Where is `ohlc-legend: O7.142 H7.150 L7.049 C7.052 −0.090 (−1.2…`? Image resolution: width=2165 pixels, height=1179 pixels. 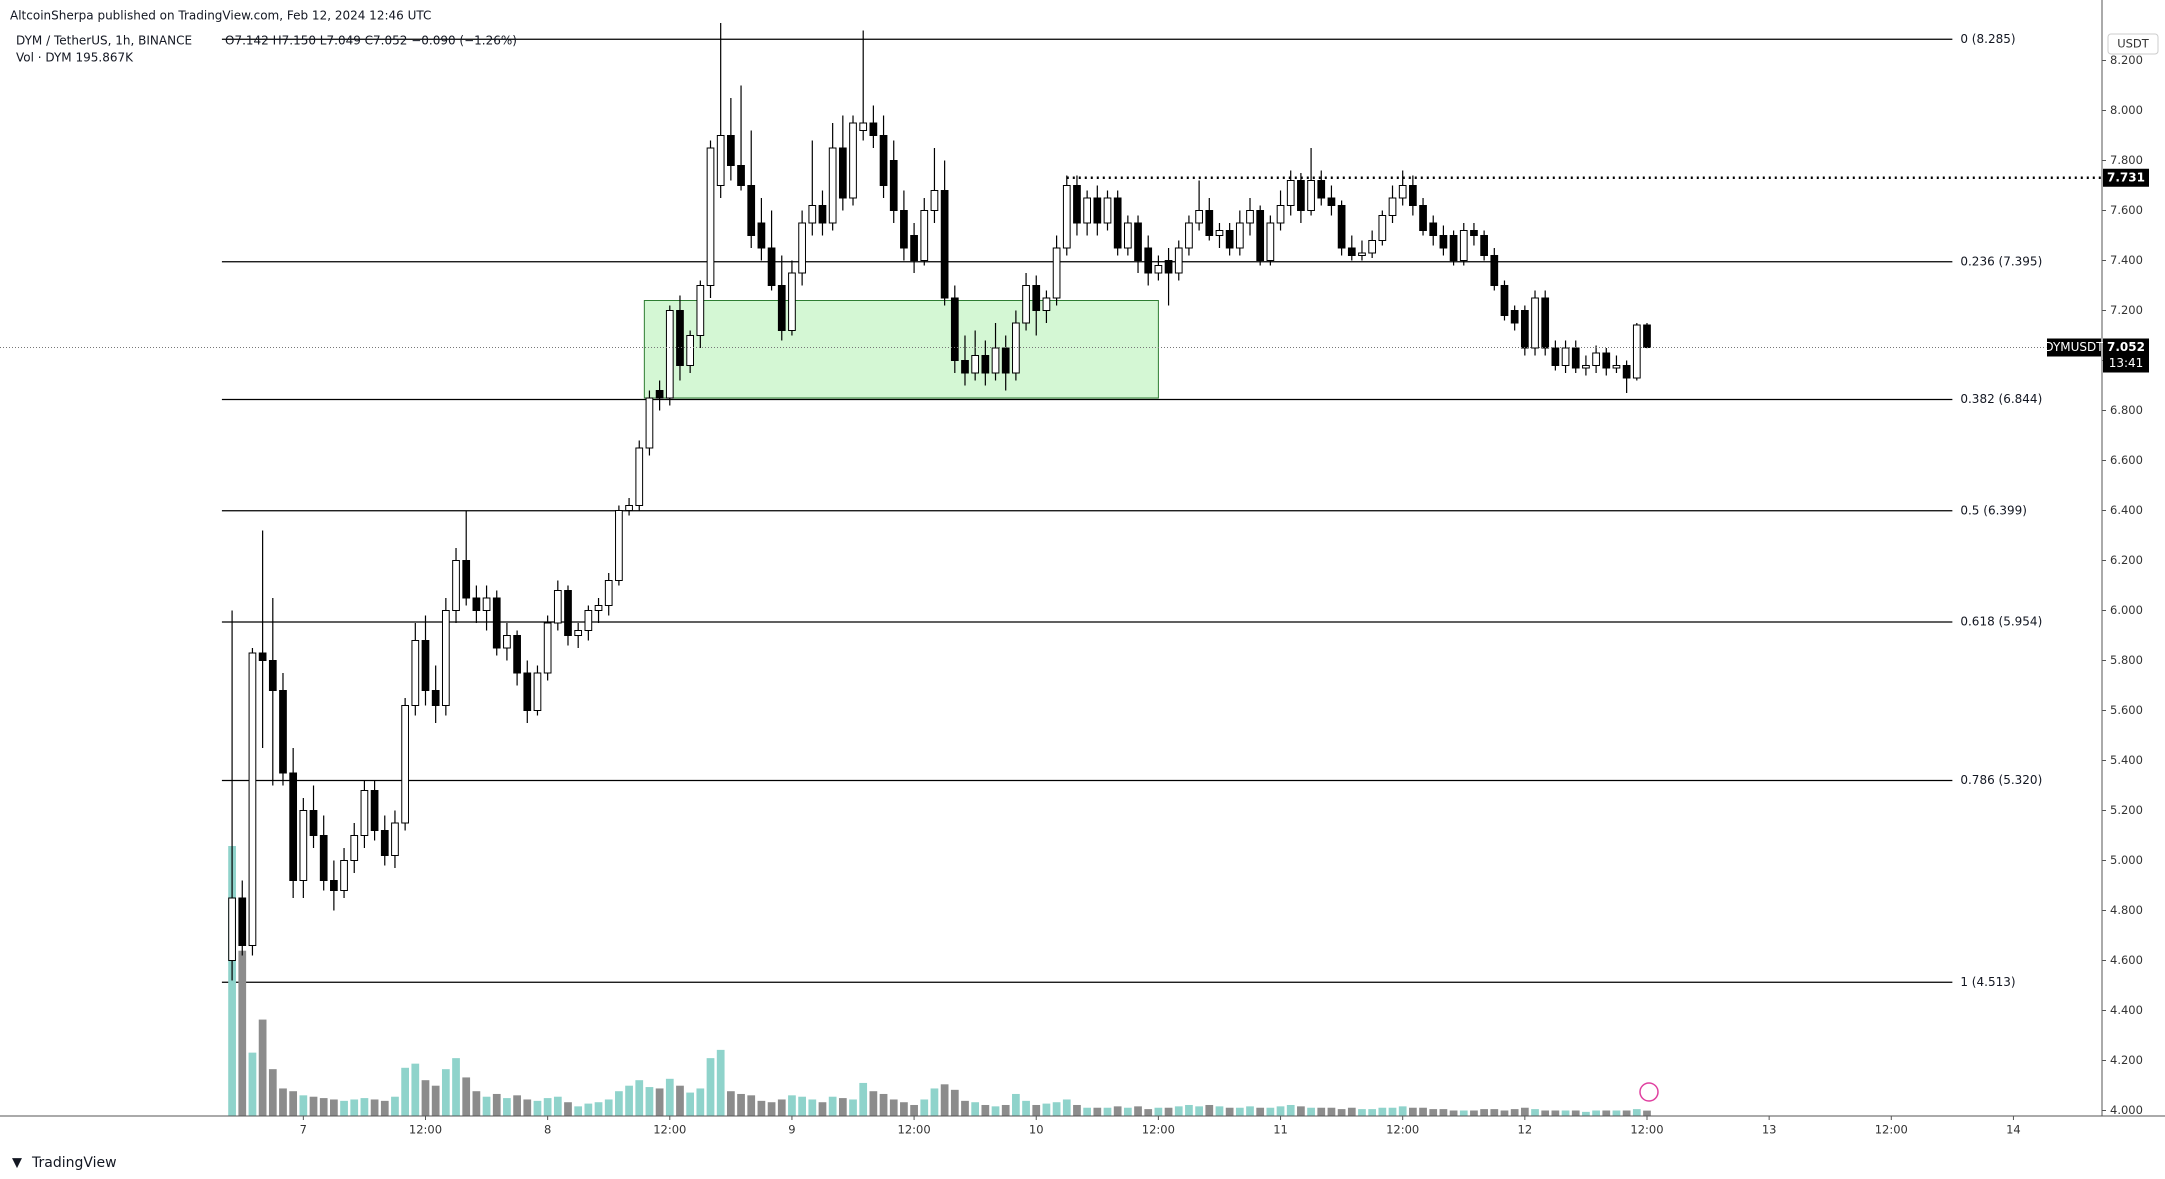 ohlc-legend: O7.142 H7.150 L7.049 C7.052 −0.090 (−1.2… is located at coordinates (371, 41).